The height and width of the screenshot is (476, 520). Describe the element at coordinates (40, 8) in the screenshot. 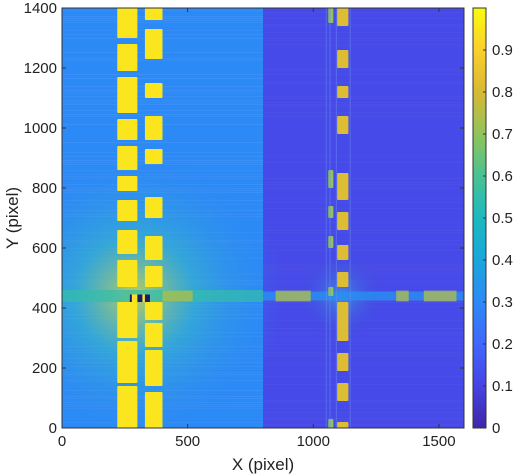

I see `y-tick-label: 1400` at that location.